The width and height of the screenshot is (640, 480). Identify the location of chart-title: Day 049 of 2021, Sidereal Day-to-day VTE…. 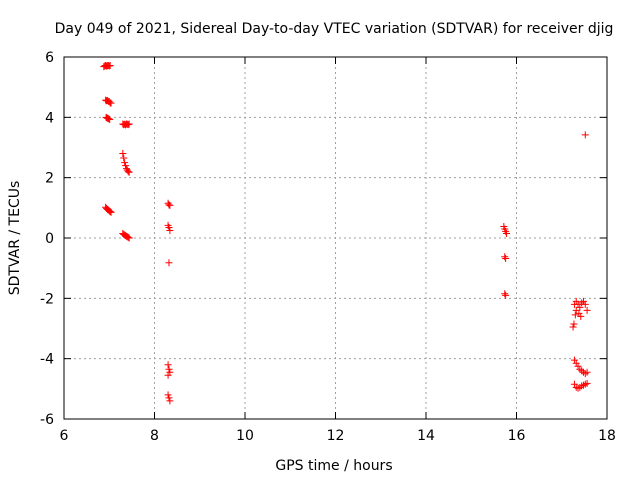
(334, 29).